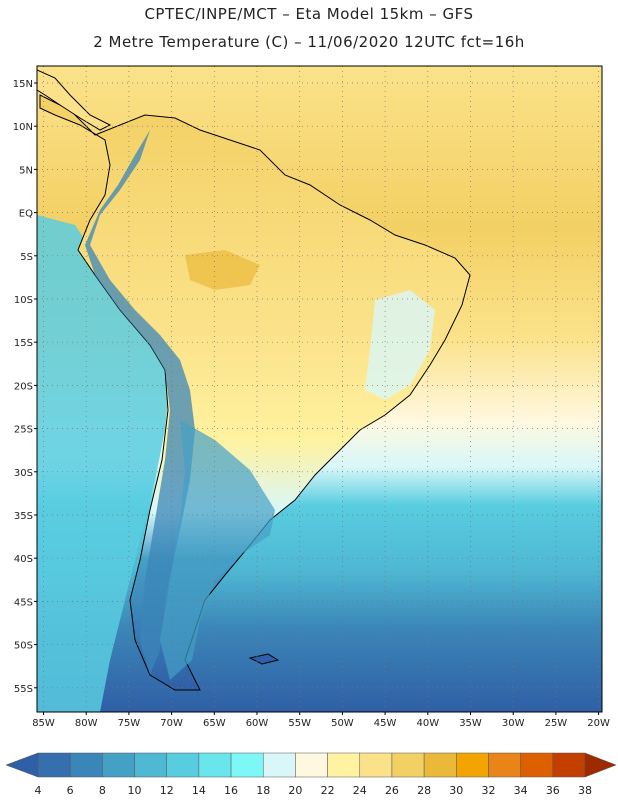 This screenshot has height=800, width=618. What do you see at coordinates (295, 790) in the screenshot?
I see `colorbar-label: 20` at bounding box center [295, 790].